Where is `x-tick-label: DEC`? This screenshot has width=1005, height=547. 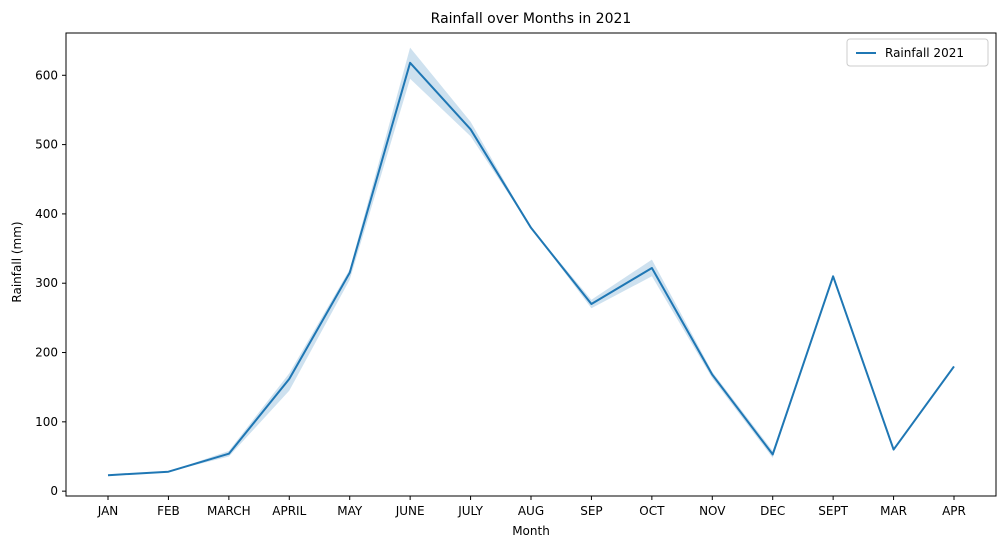
x-tick-label: DEC is located at coordinates (772, 511).